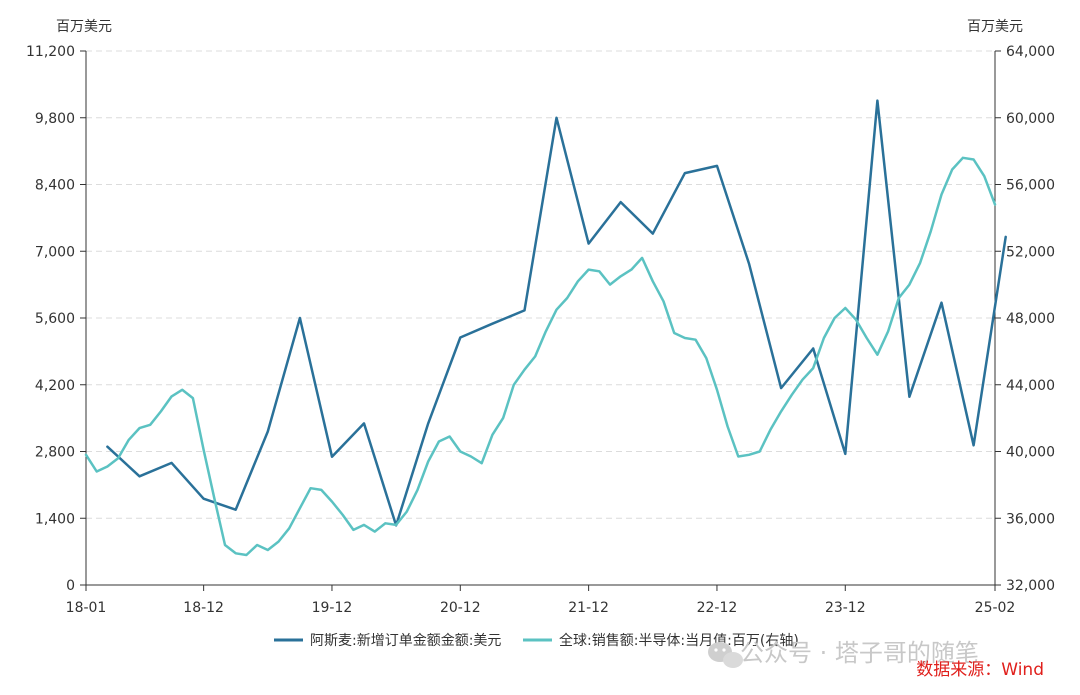 The image size is (1080, 695). Describe the element at coordinates (845, 608) in the screenshot. I see `x-tick-label: 23-12` at that location.